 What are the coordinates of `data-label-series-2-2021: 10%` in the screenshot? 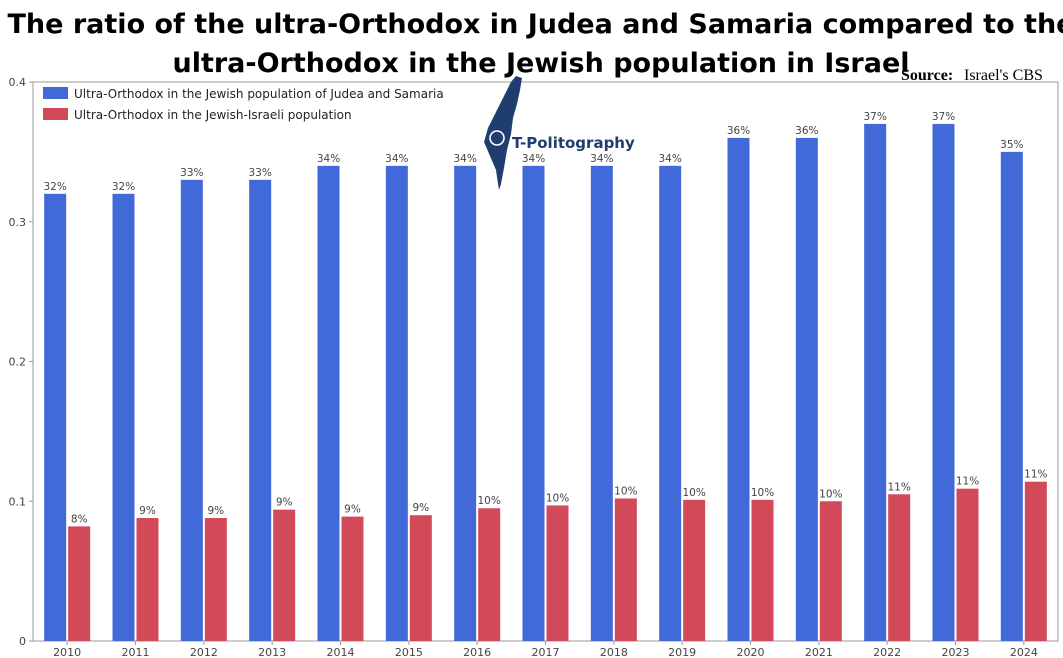 It's located at (830, 494).